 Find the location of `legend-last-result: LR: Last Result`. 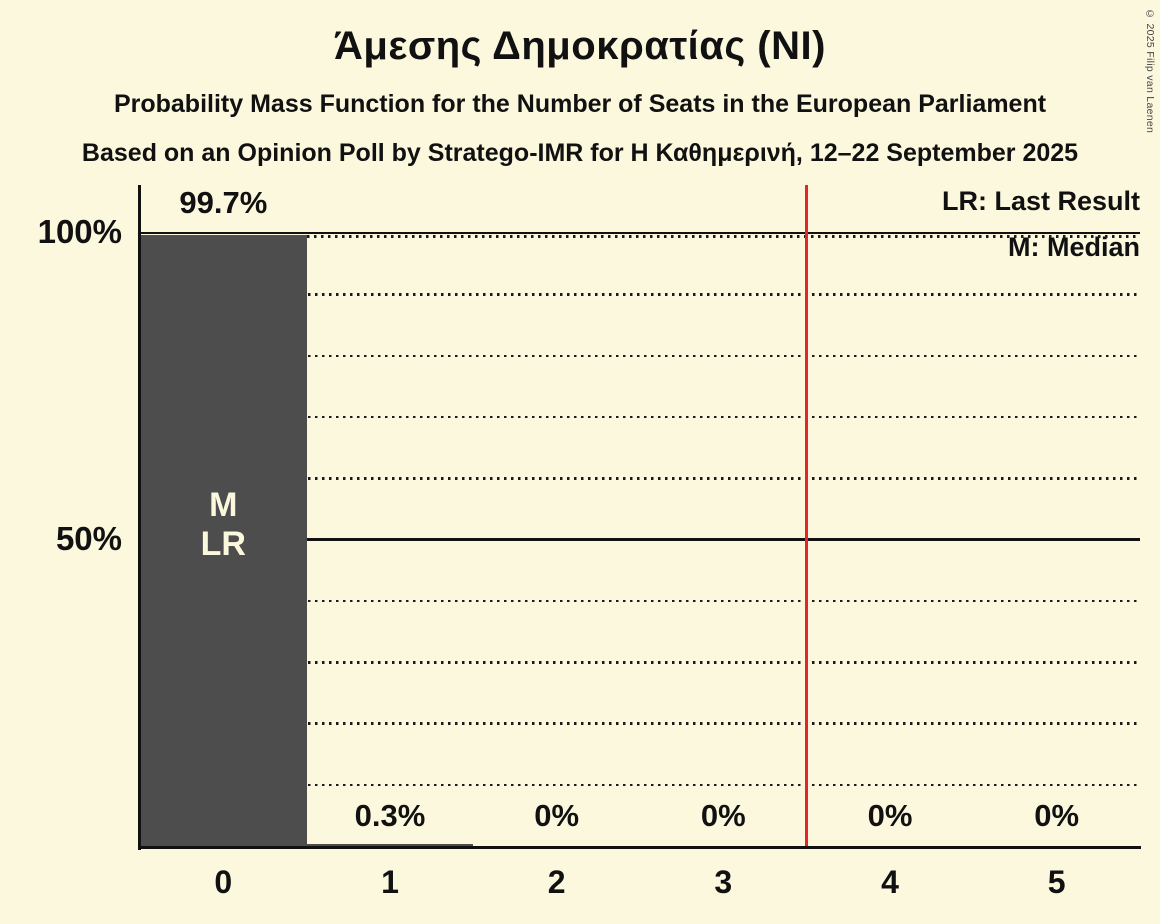

legend-last-result: LR: Last Result is located at coordinates (1040, 201).